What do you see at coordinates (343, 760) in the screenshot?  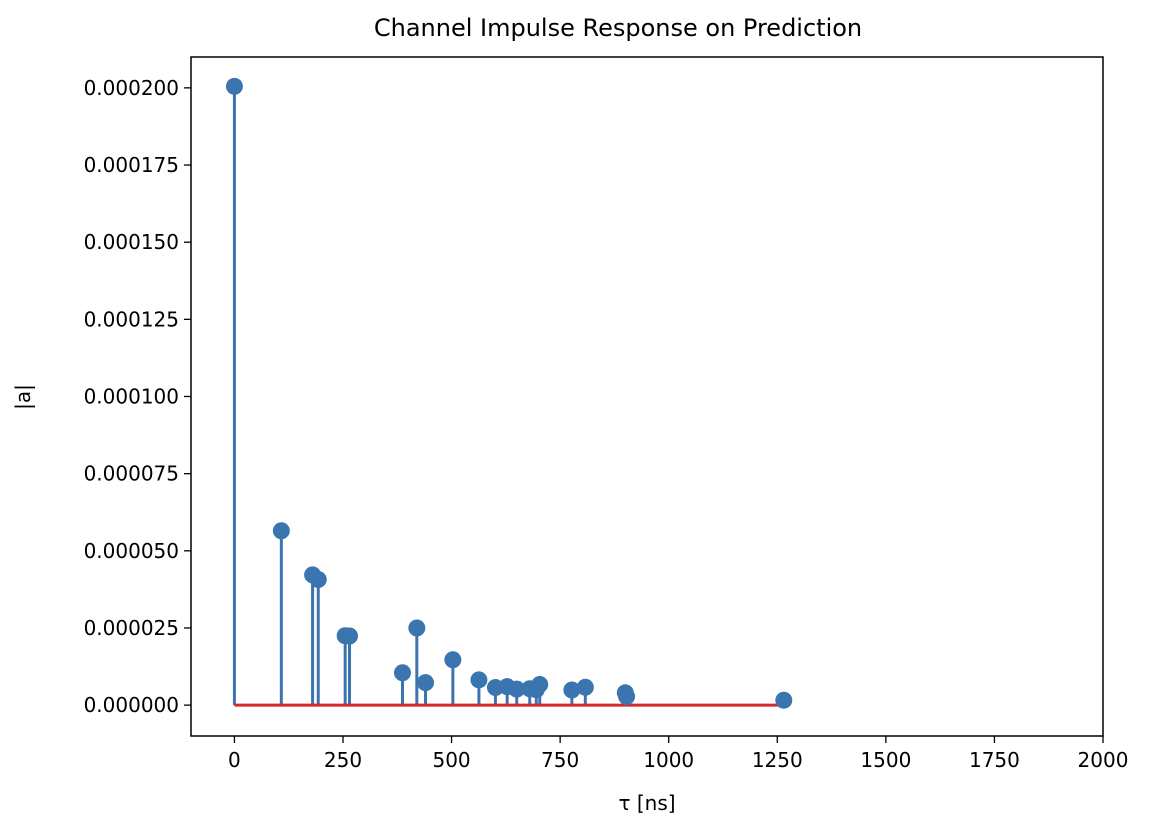 I see `x-tick-label: 250` at bounding box center [343, 760].